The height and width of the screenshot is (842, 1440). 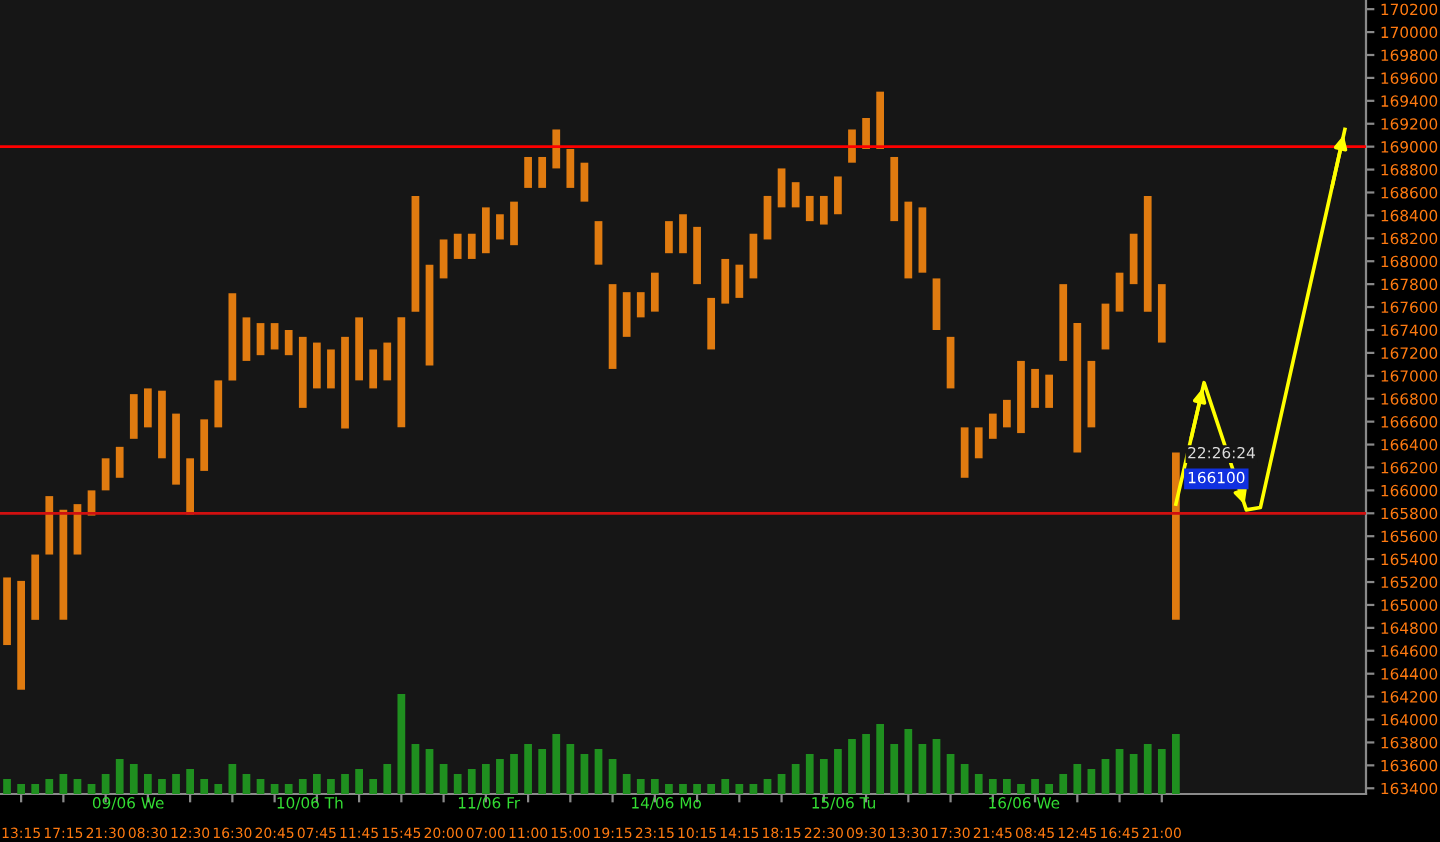 I want to click on line-series, so click(x=1260, y=319).